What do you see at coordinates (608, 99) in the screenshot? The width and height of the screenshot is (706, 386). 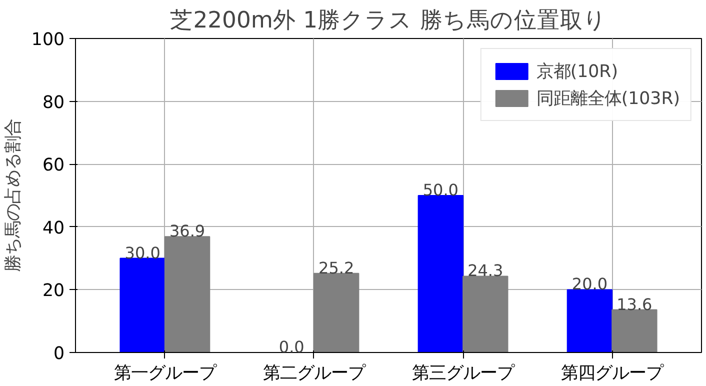 I see `legend-label: 同距離全体(103R)` at bounding box center [608, 99].